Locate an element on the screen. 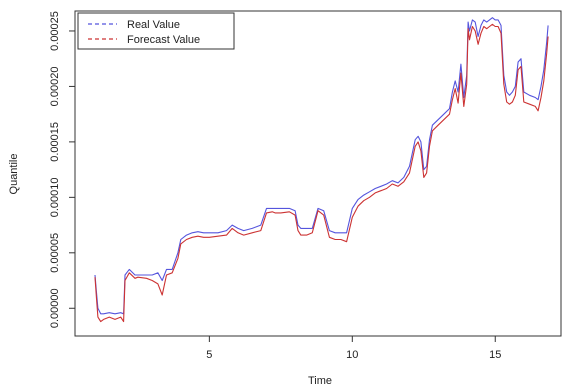 The image size is (565, 389). legend-label-forecast: Forecast Value is located at coordinates (163, 40).